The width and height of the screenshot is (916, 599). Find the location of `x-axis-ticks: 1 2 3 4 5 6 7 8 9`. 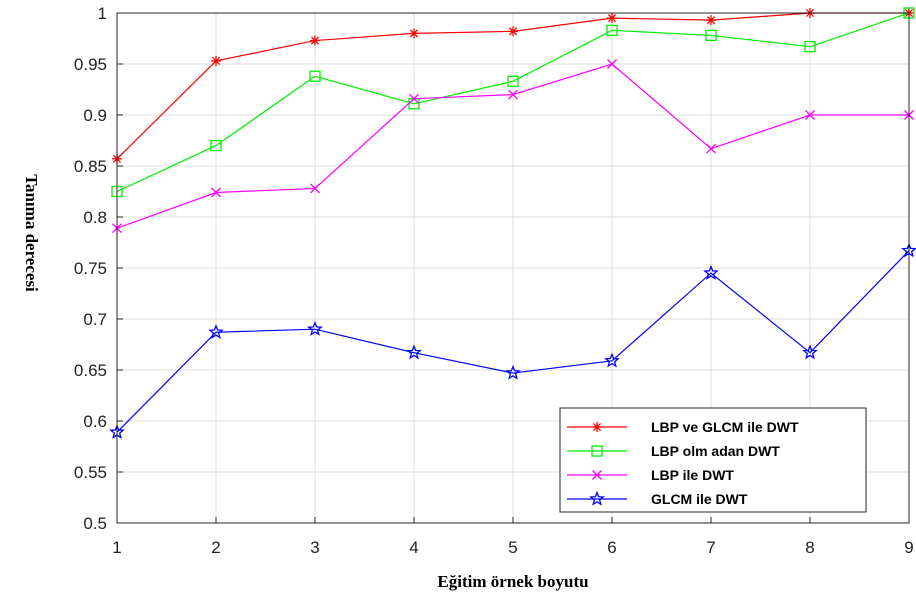

x-axis-ticks: 1 2 3 4 5 6 7 8 9 is located at coordinates (513, 537).